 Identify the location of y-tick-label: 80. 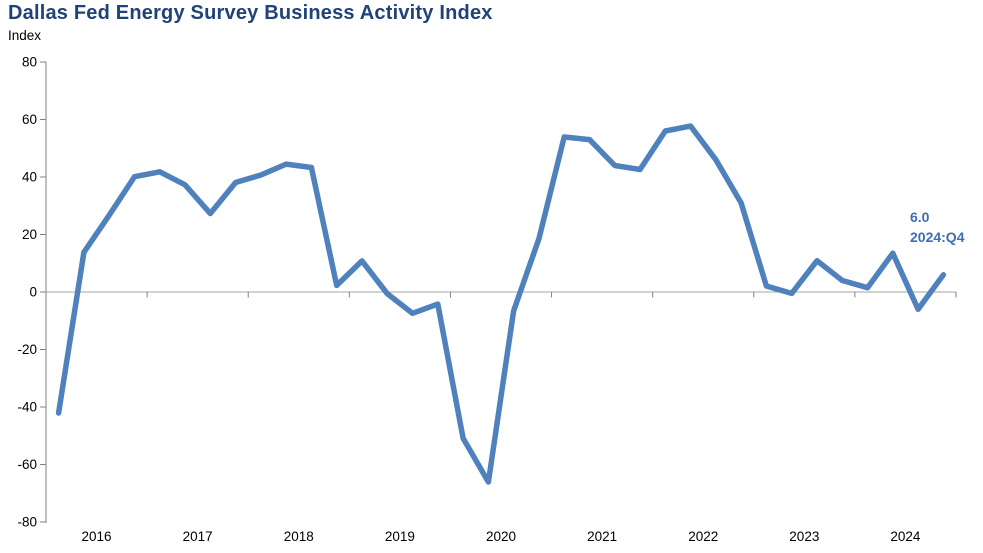
(29, 62).